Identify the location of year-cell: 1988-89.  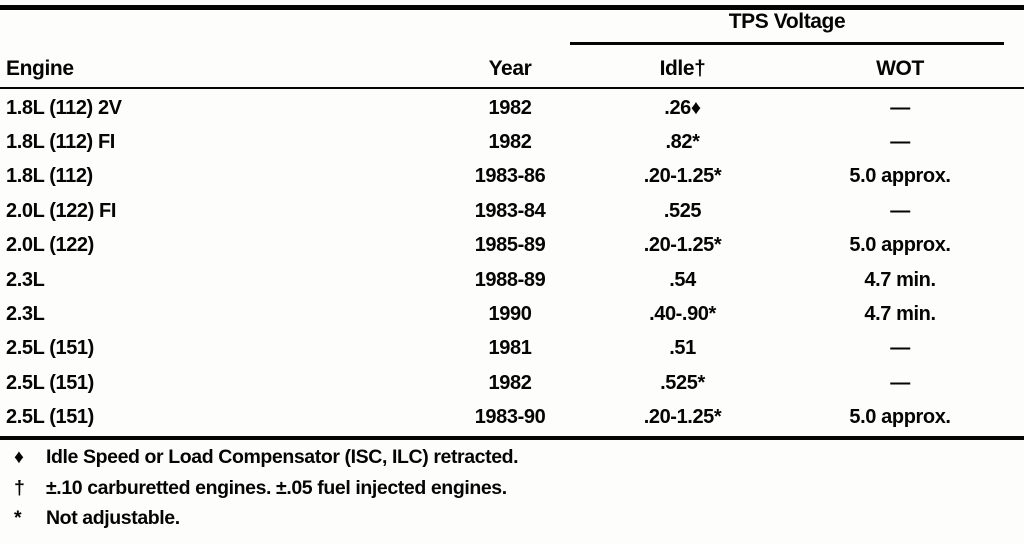
(510, 279).